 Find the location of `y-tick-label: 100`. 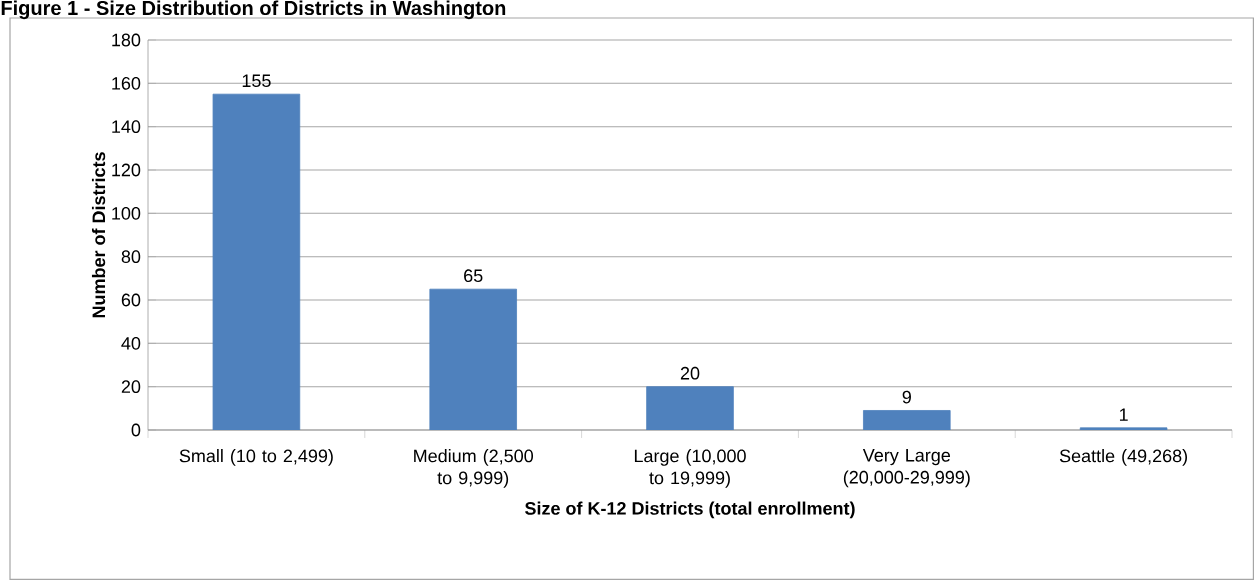

y-tick-label: 100 is located at coordinates (126, 213).